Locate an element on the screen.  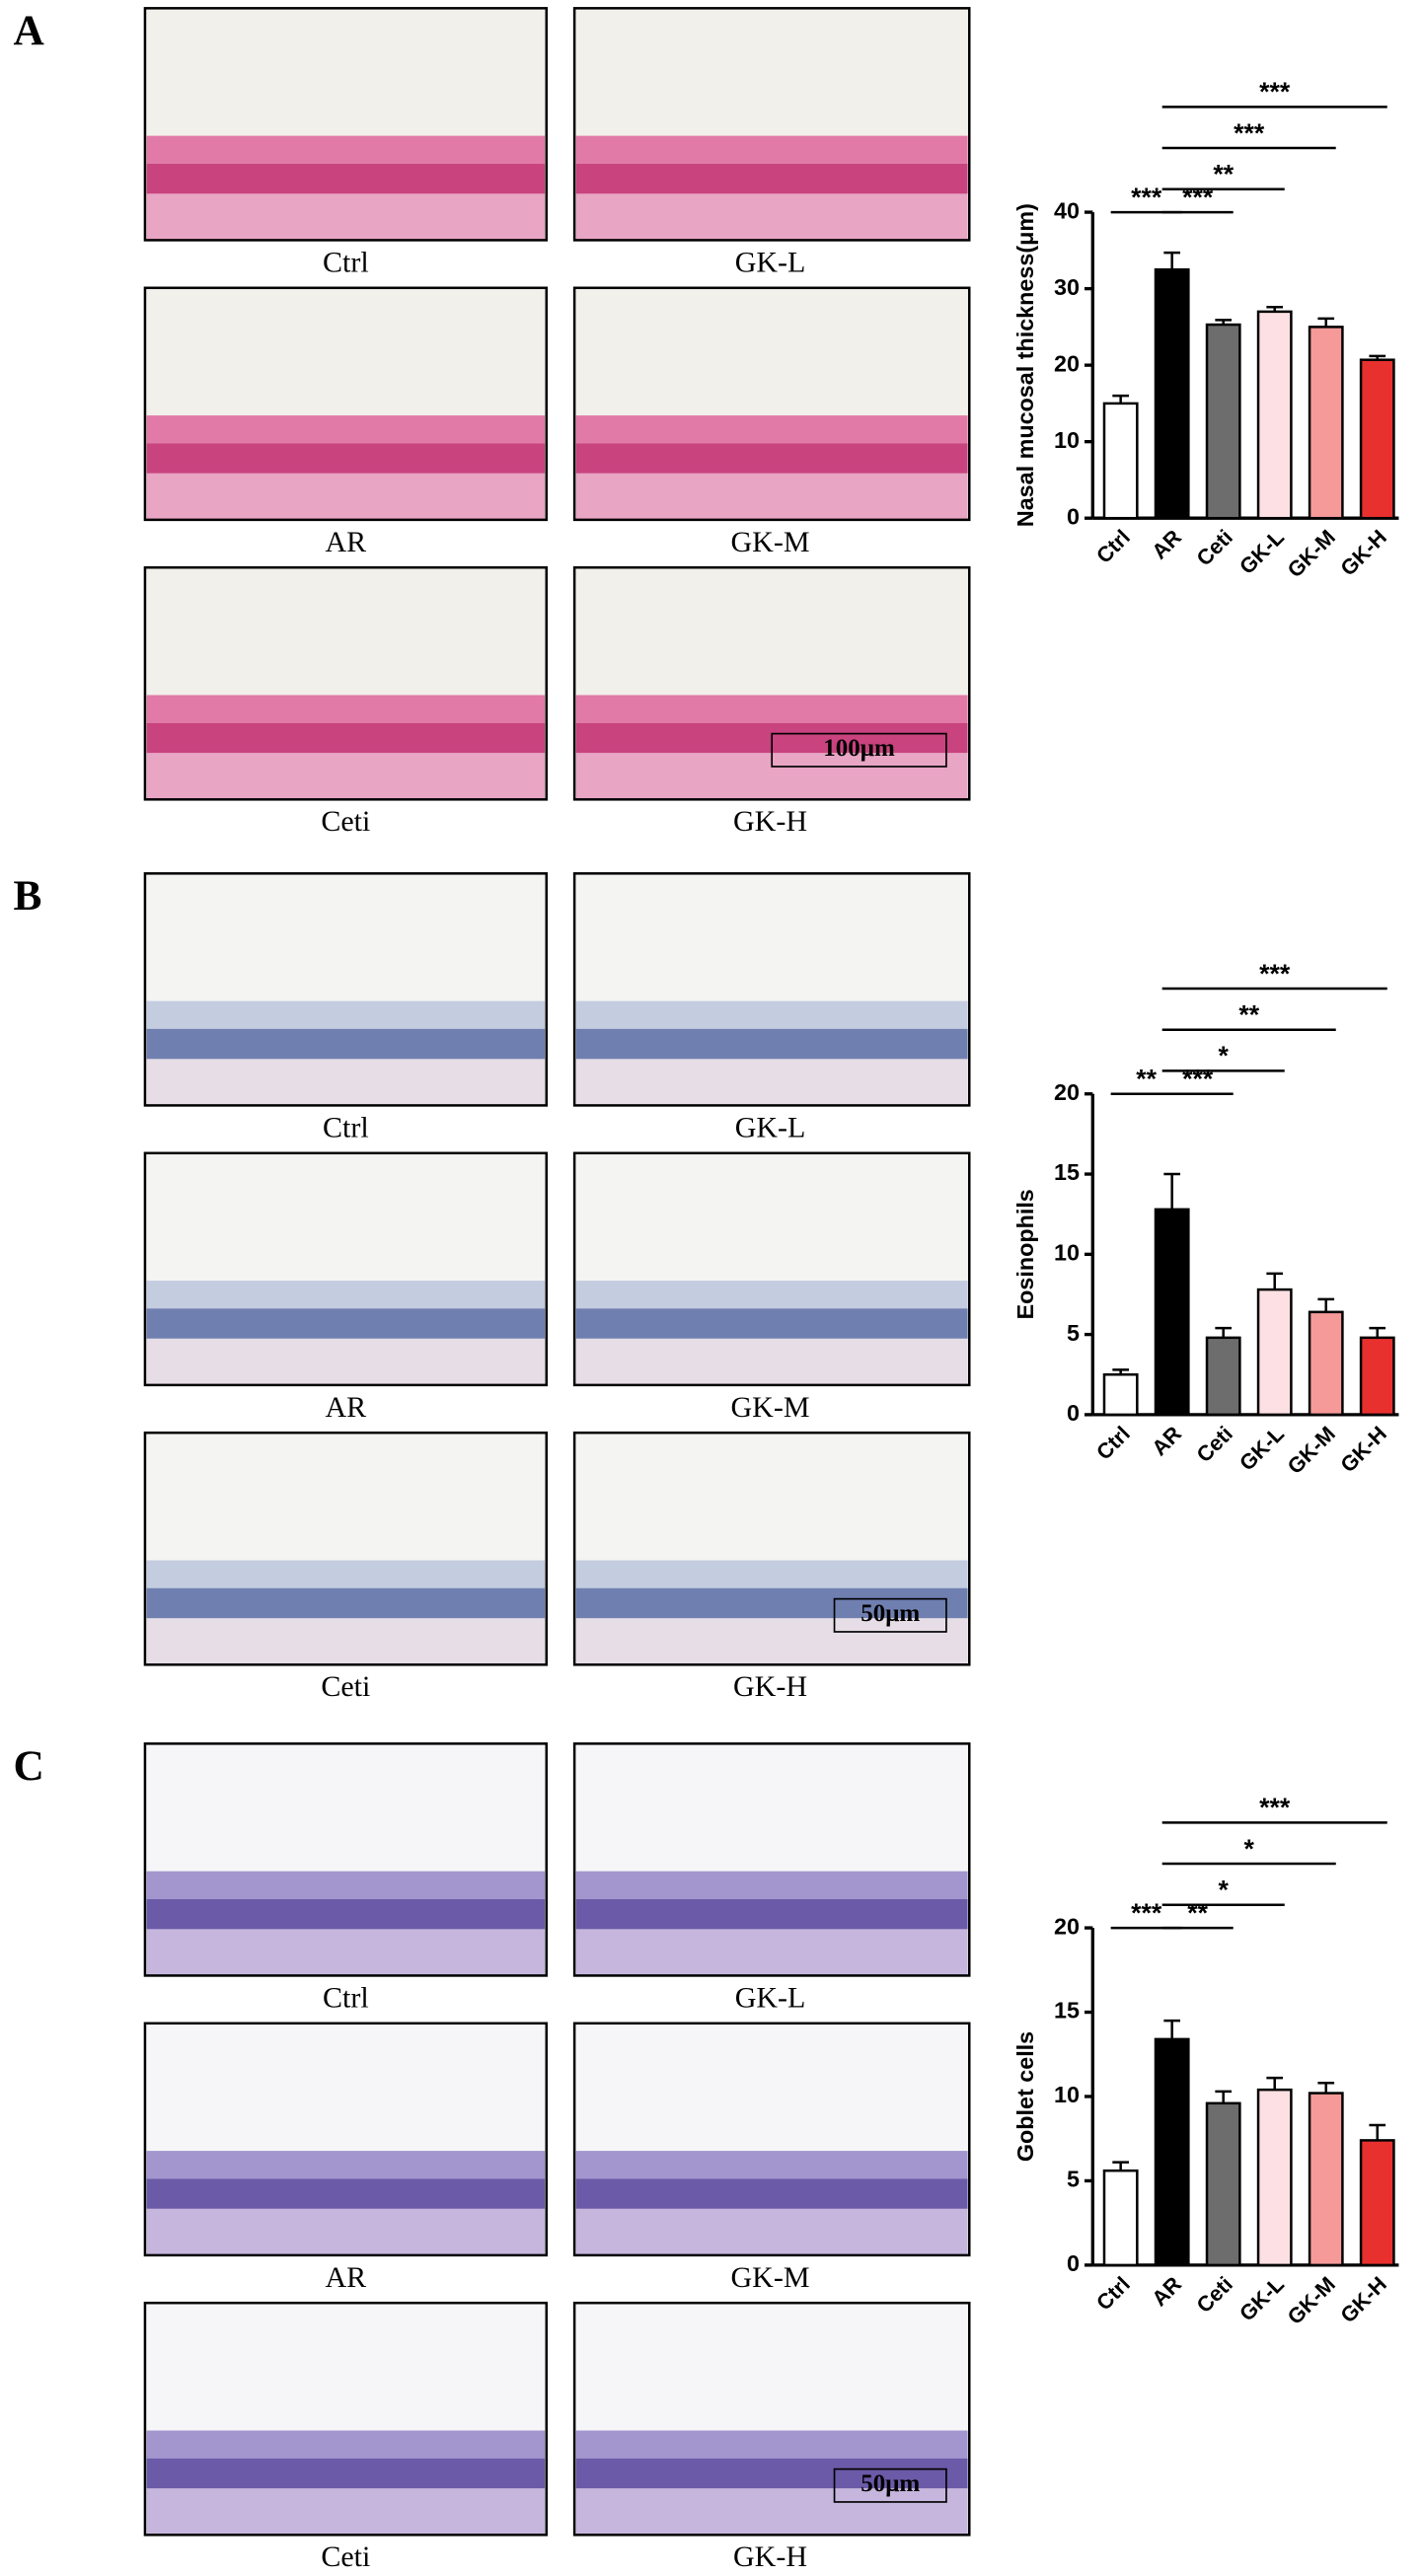
image-caption: GK-M is located at coordinates (770, 542).